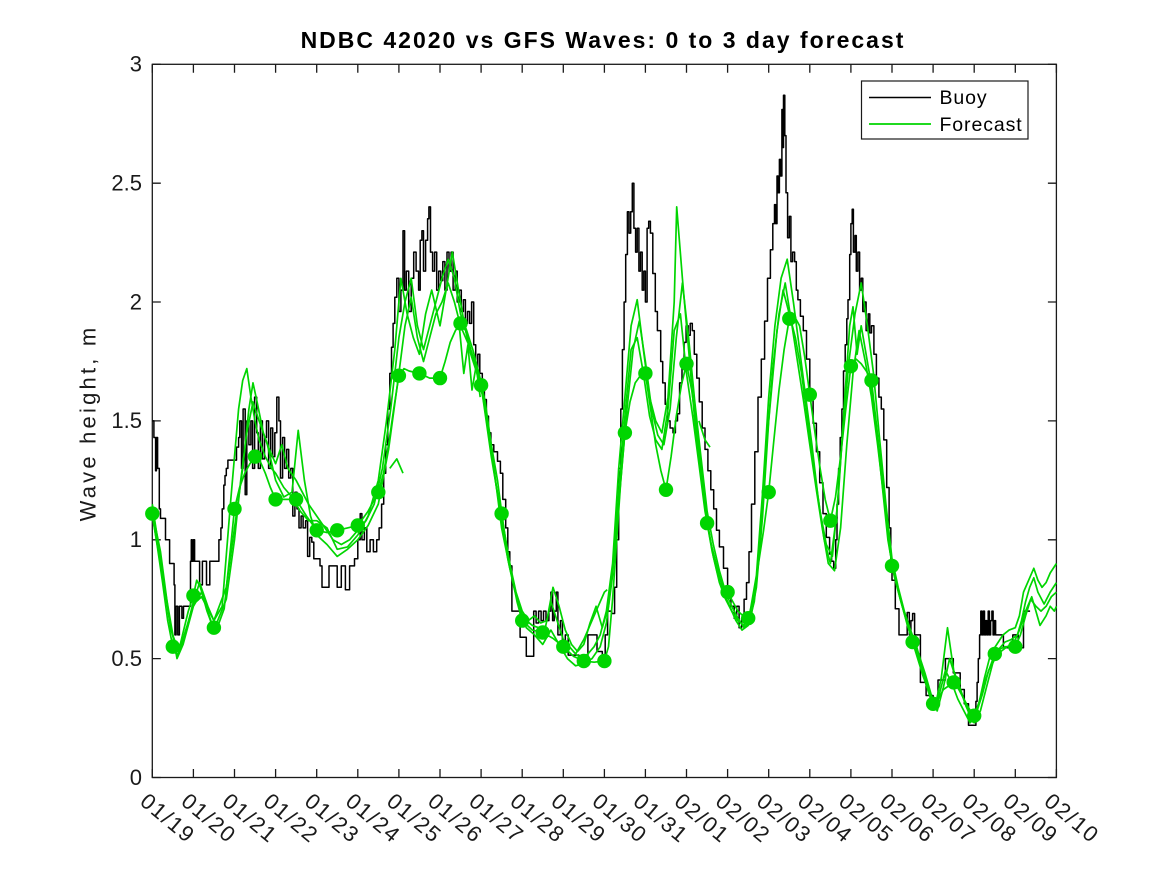 The height and width of the screenshot is (875, 1167). I want to click on svg-text: 0, so click(136, 777).